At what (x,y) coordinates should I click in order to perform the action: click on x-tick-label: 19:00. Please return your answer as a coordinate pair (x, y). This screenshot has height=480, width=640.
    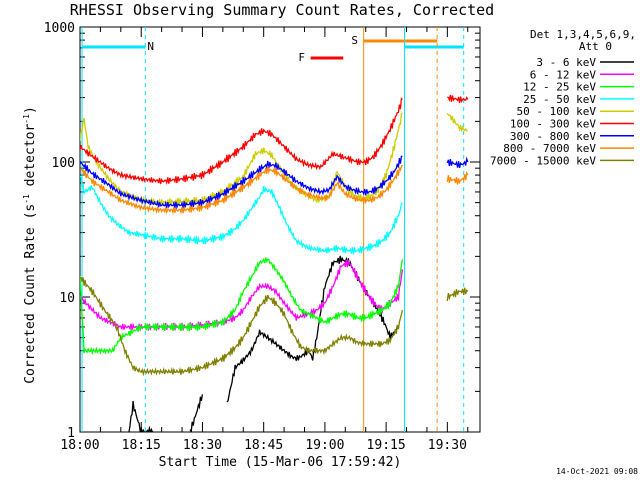
    Looking at the image, I should click on (324, 445).